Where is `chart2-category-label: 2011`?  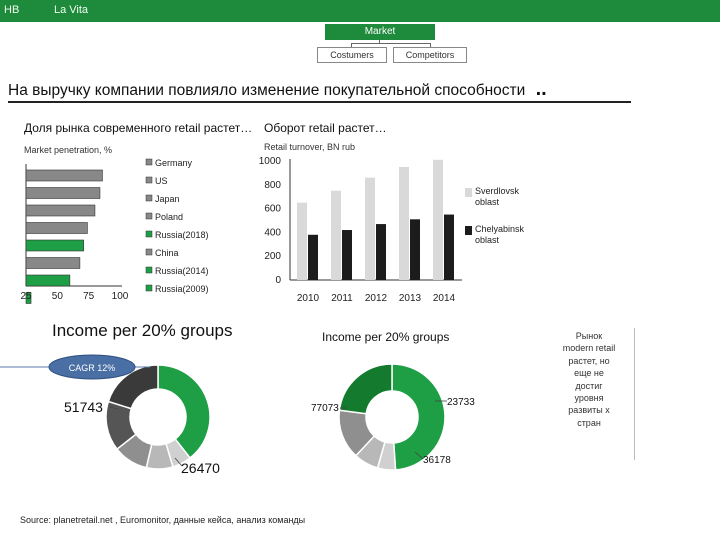
chart2-category-label: 2011 is located at coordinates (342, 298).